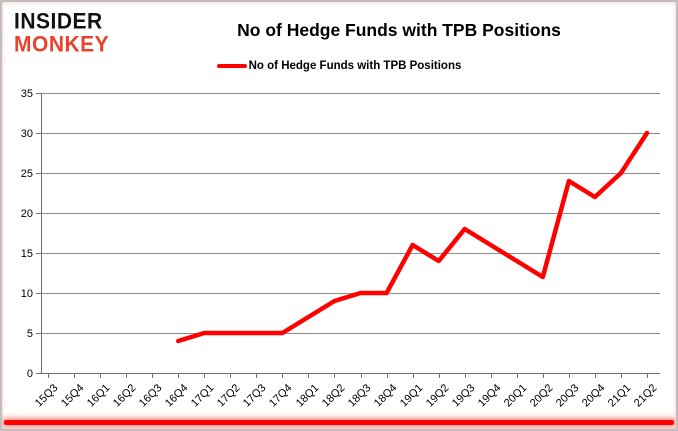 The height and width of the screenshot is (431, 678). I want to click on legend: No of Hedge Funds with TPB Positions, so click(339, 66).